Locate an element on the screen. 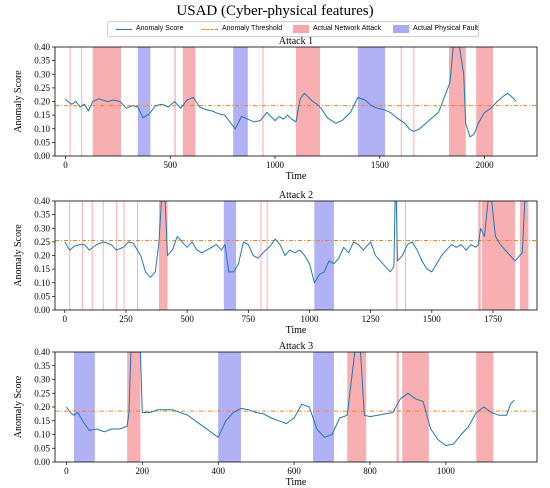 This screenshot has height=488, width=550. x-tick-label: 750 is located at coordinates (249, 319).